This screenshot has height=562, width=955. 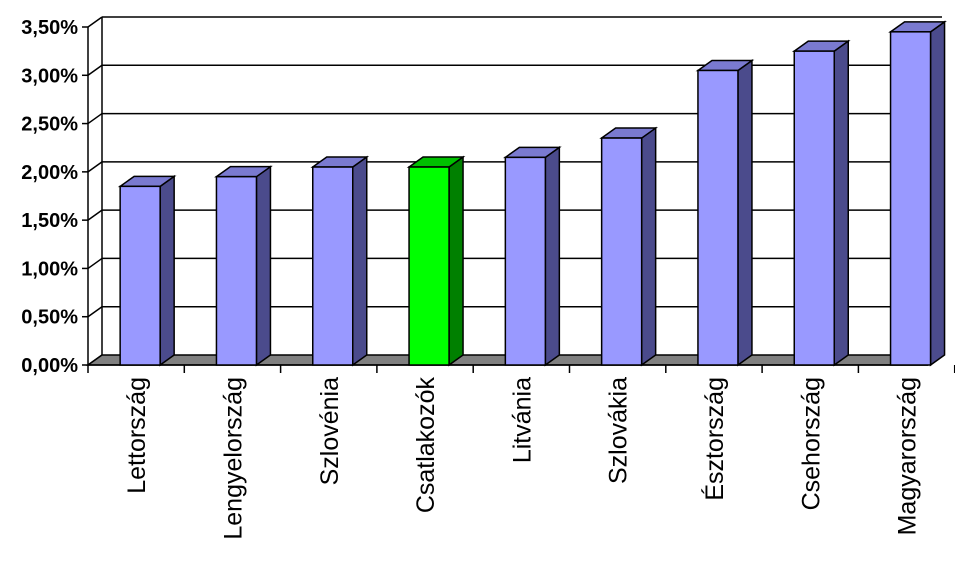 What do you see at coordinates (330, 431) in the screenshot?
I see `x-tick-label: Szlovénia` at bounding box center [330, 431].